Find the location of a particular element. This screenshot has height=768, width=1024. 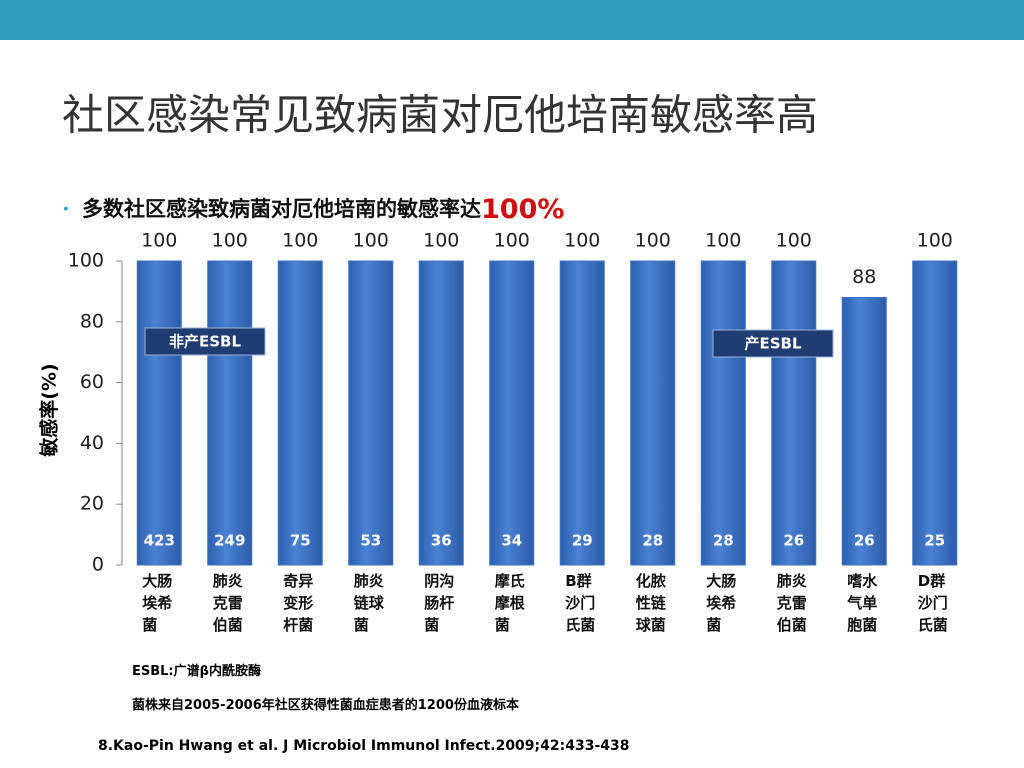

annotation: 产ESBL is located at coordinates (772, 344).